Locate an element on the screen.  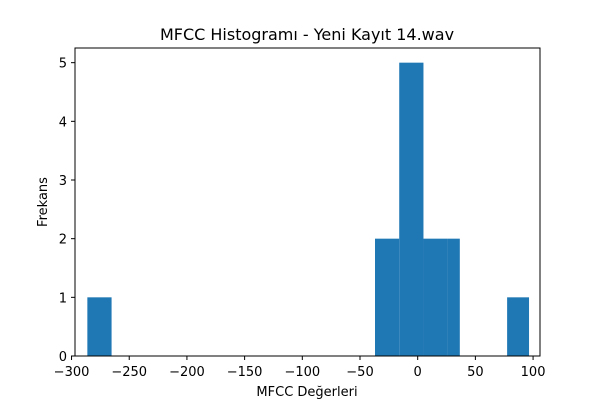
x-tick-label: −300 is located at coordinates (72, 372).